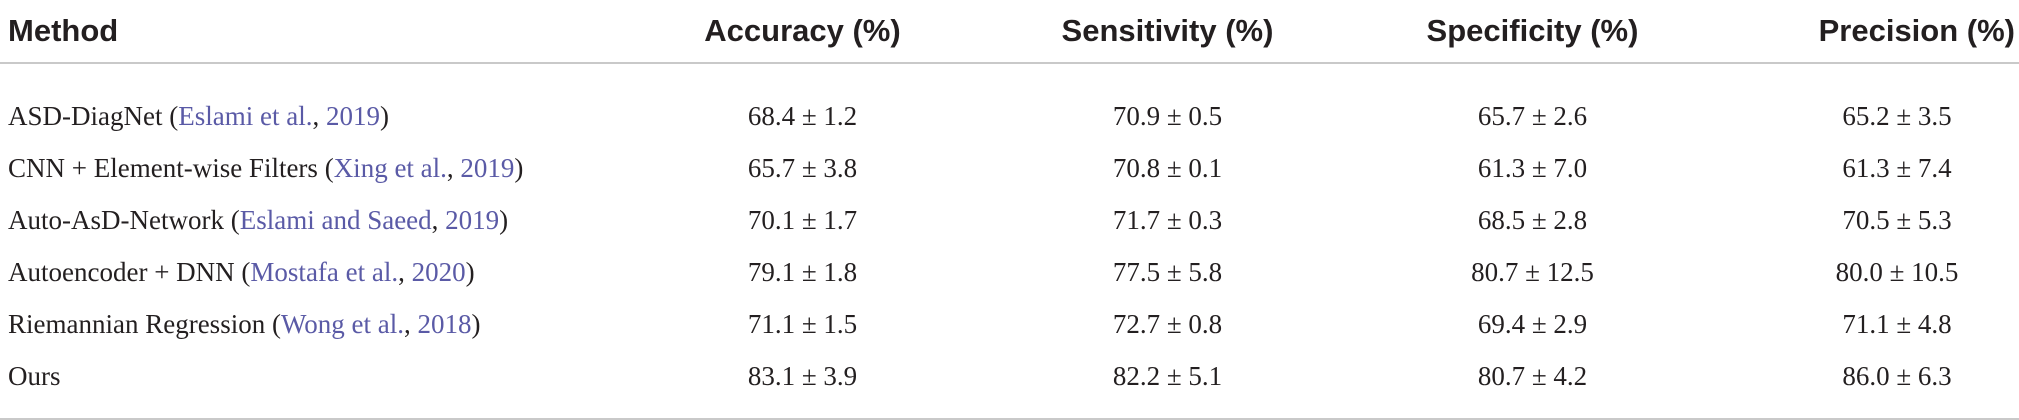 The image size is (2019, 420). Describe the element at coordinates (1867, 385) in the screenshot. I see `precision-cell: 86.0 ± 6.3` at that location.